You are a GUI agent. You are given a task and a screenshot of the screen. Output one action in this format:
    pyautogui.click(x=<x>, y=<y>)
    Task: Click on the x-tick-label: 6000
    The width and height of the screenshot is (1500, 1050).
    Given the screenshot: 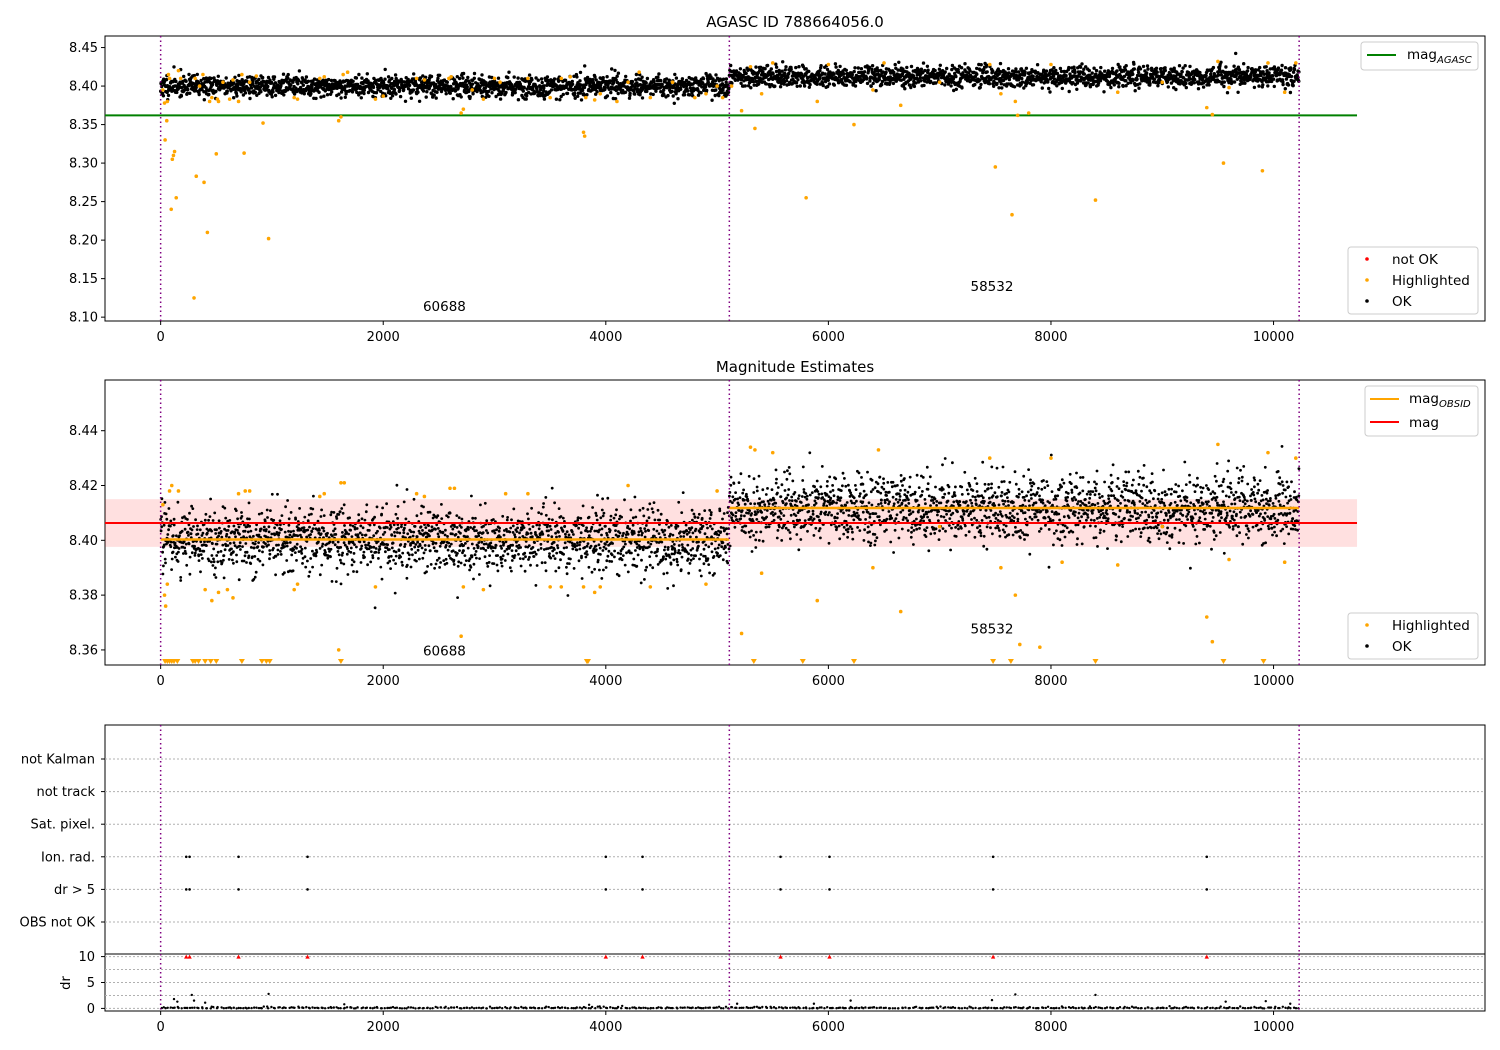 What is the action you would take?
    pyautogui.click(x=828, y=337)
    